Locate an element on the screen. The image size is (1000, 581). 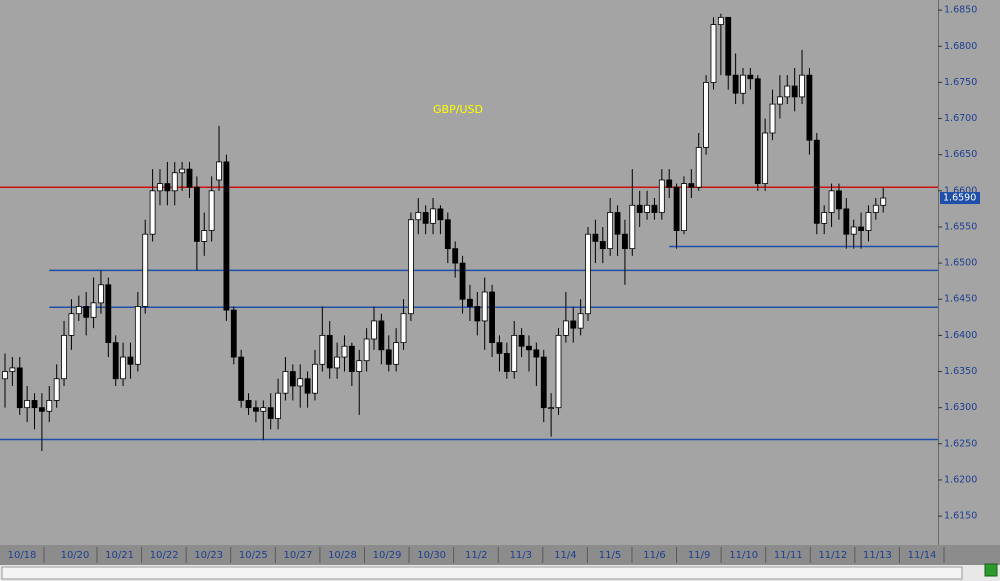
date-axis is located at coordinates (500, 555).